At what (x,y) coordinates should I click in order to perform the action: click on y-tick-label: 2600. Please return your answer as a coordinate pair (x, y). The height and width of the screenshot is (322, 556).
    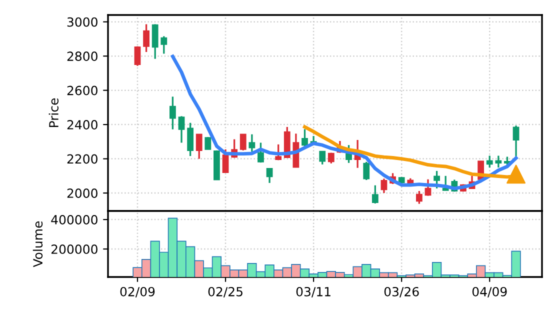
    Looking at the image, I should click on (82, 91).